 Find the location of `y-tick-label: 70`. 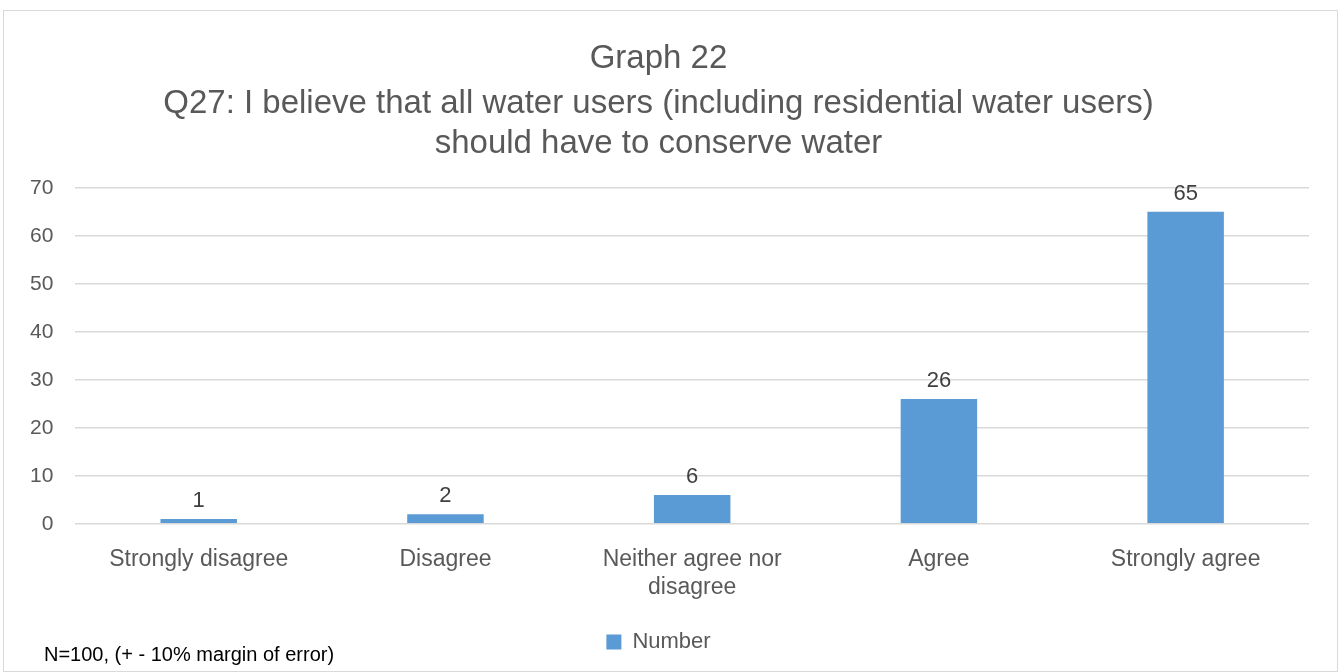

y-tick-label: 70 is located at coordinates (42, 186).